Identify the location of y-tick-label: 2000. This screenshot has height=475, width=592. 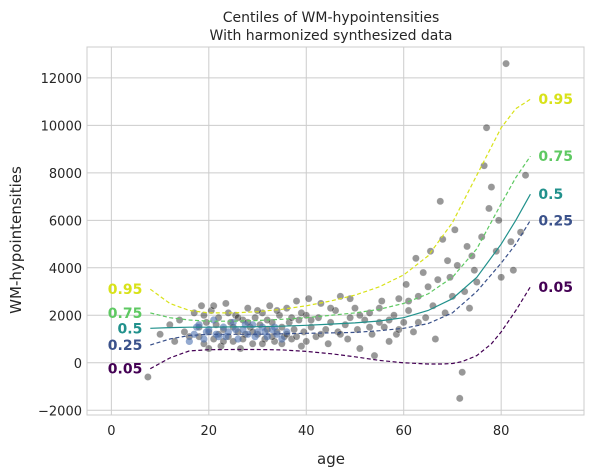
(65, 316).